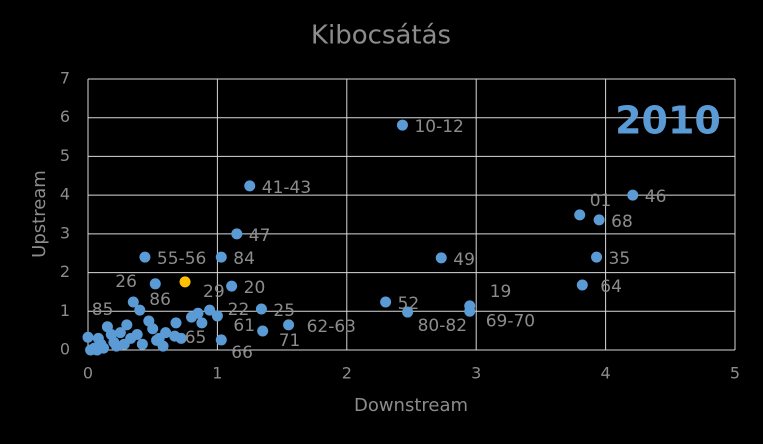  What do you see at coordinates (239, 310) in the screenshot?
I see `point-label: 22` at bounding box center [239, 310].